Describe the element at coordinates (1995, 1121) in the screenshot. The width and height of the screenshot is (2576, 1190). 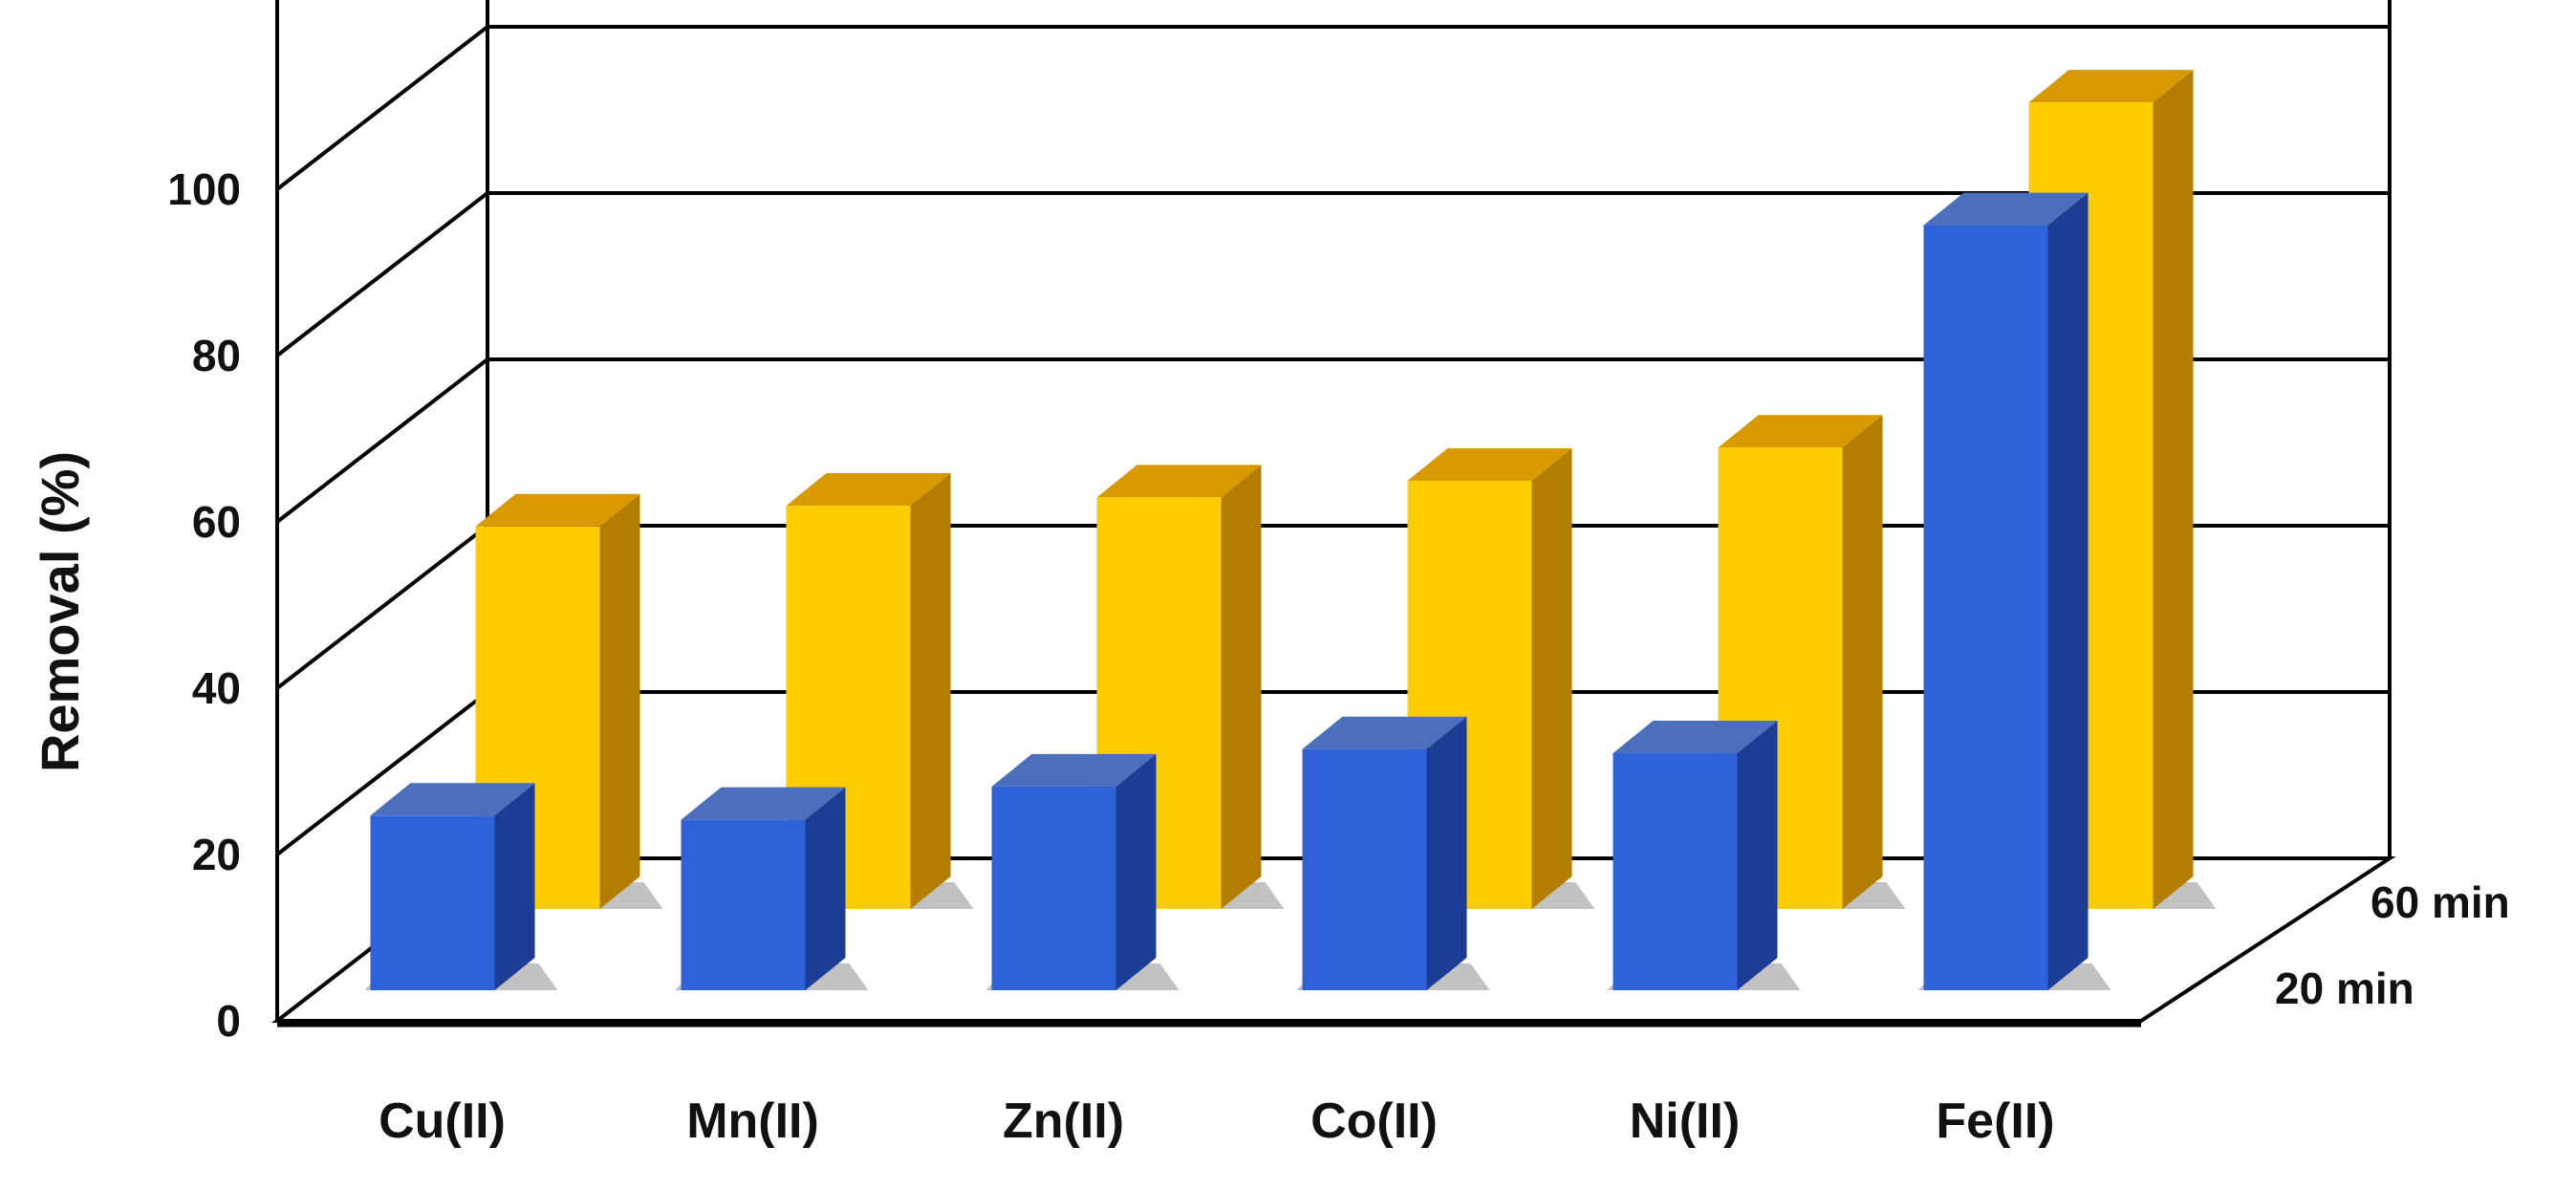
I see `x-tick-label: Fe(II)` at that location.